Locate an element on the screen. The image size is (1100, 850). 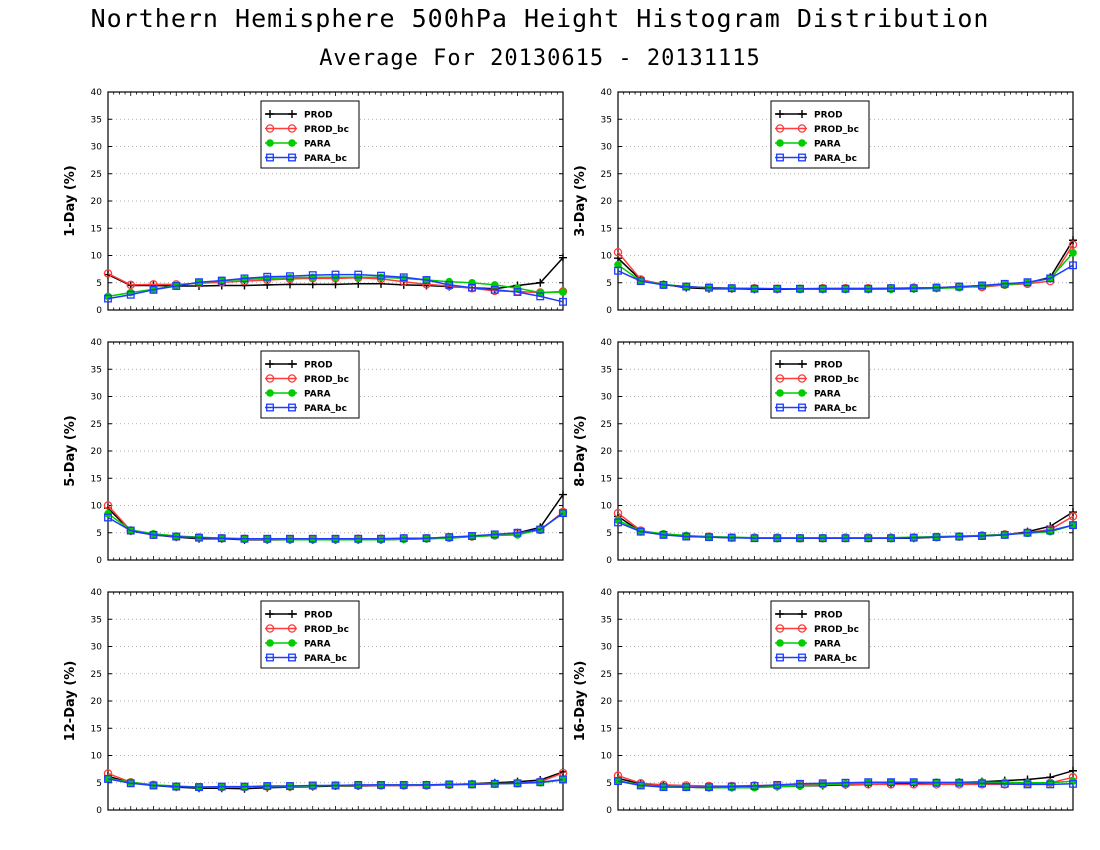
y-axis-label: 1-Day (%) is located at coordinates (70, 201).